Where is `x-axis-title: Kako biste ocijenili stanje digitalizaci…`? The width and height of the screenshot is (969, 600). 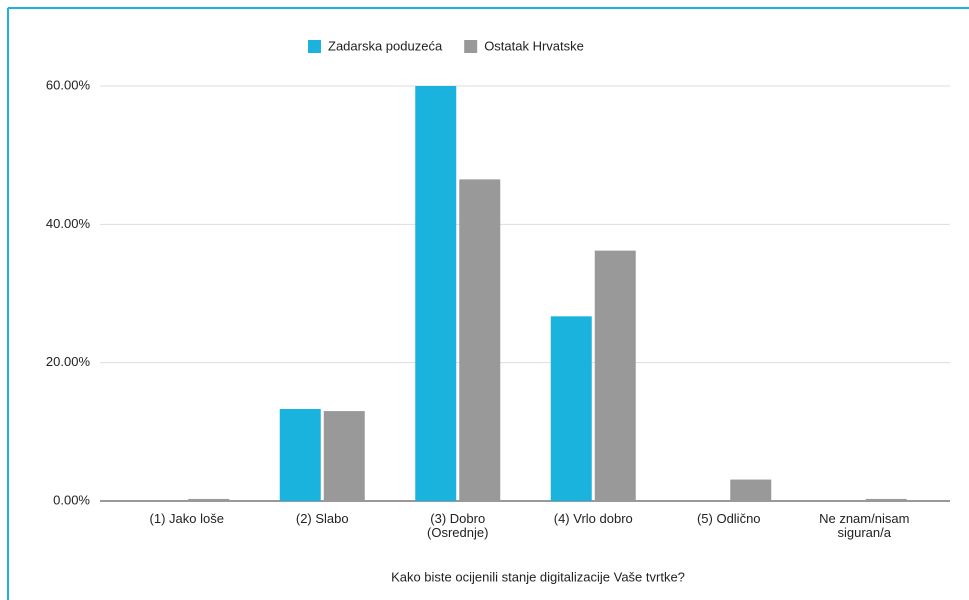
x-axis-title: Kako biste ocijenili stanje digitalizaci… is located at coordinates (538, 576).